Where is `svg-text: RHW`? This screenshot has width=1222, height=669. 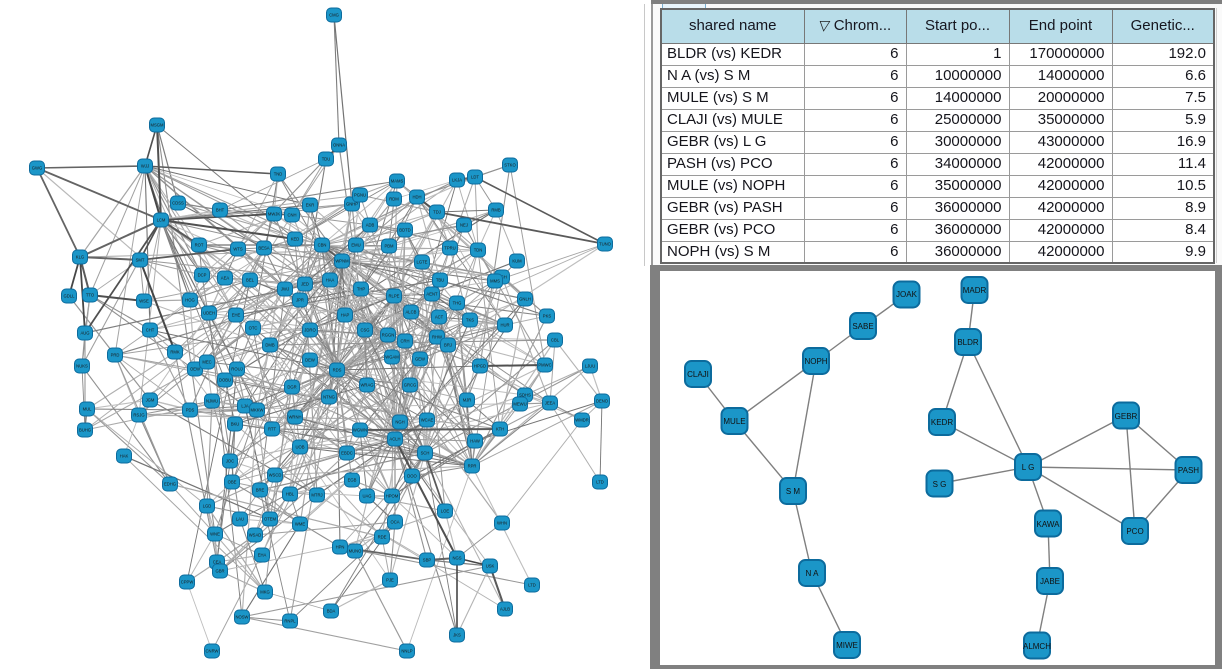 svg-text: RHW is located at coordinates (437, 337).